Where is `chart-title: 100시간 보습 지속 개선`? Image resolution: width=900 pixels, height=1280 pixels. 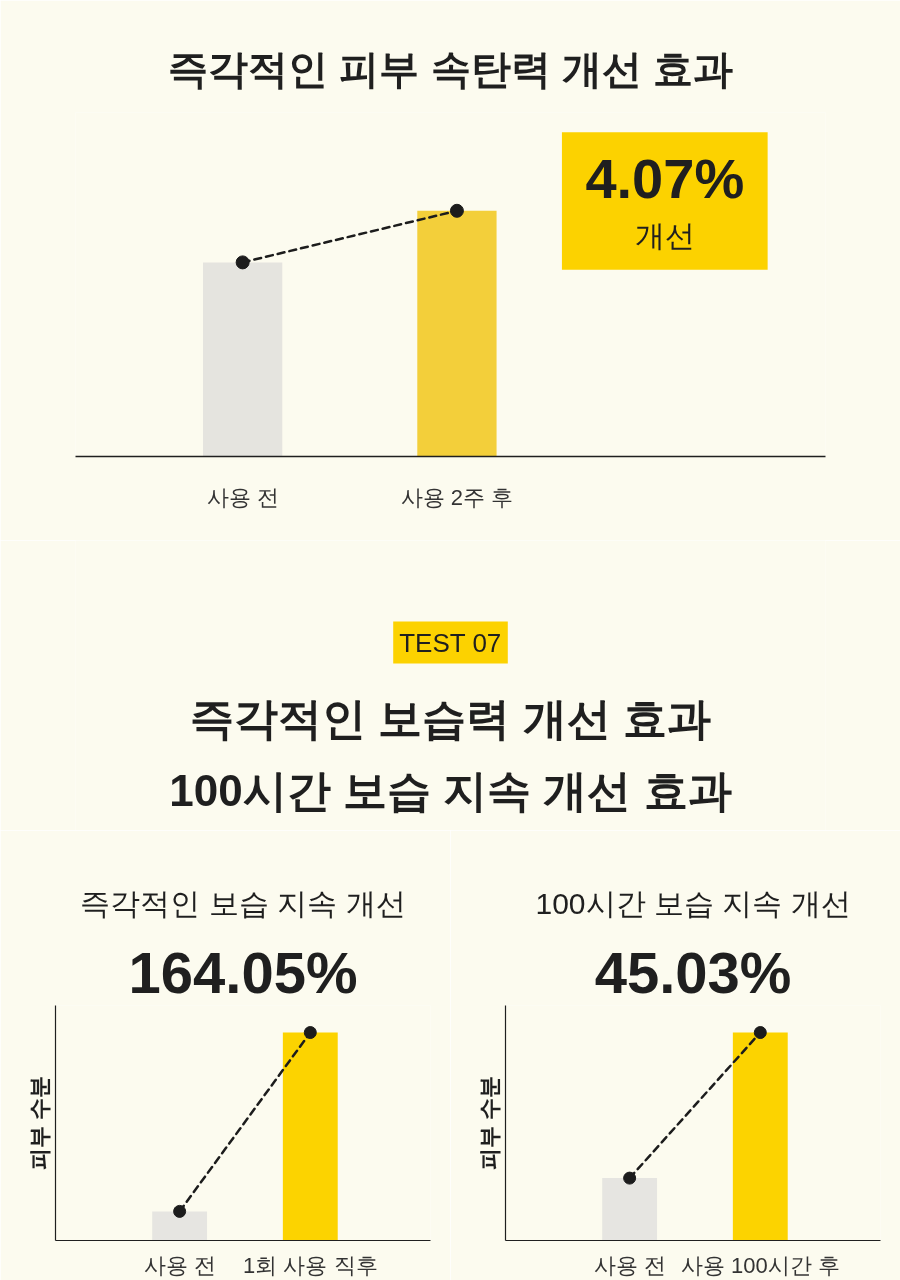 chart-title: 100시간 보습 지속 개선 is located at coordinates (693, 903).